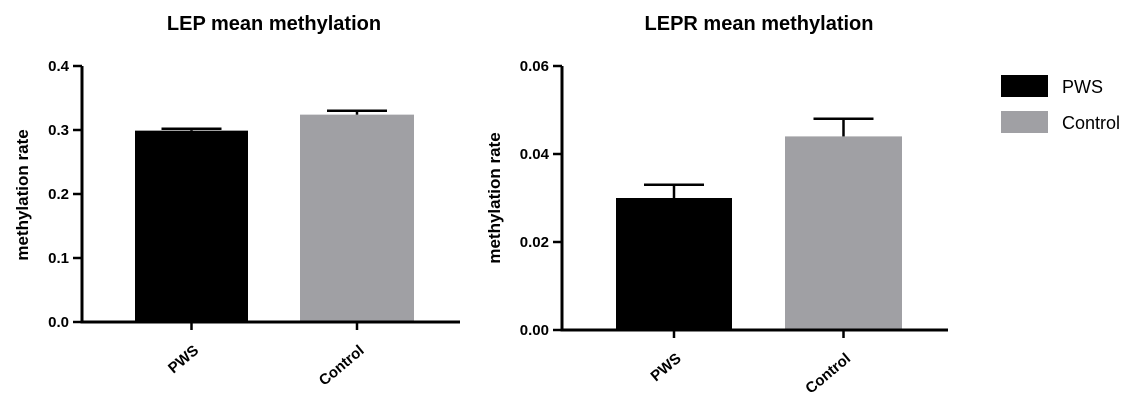 The width and height of the screenshot is (1133, 395). What do you see at coordinates (357, 218) in the screenshot?
I see `lep-bar-control` at bounding box center [357, 218].